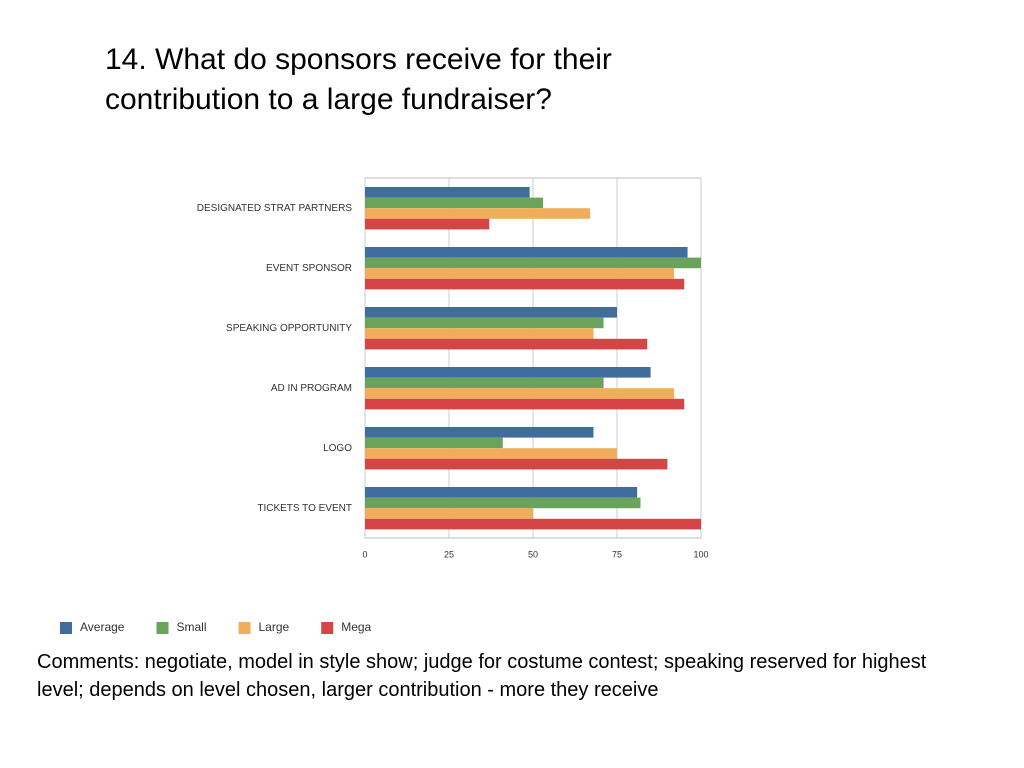 The width and height of the screenshot is (1024, 768). I want to click on x-tick-label: 50, so click(533, 554).